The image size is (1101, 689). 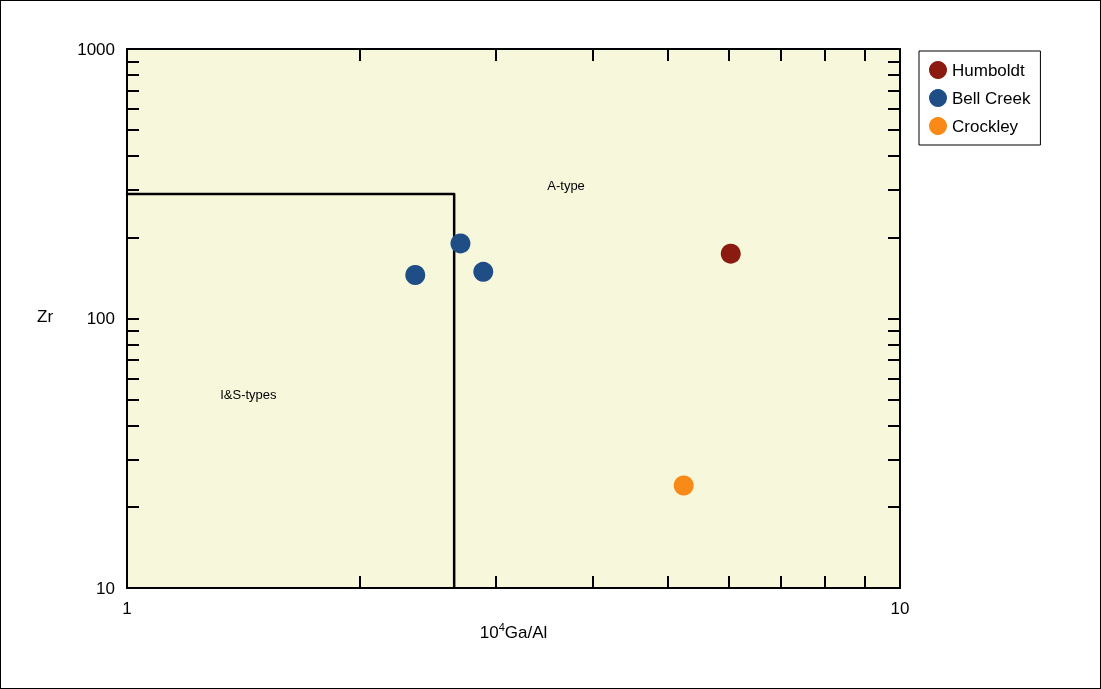 I want to click on y-tick-label: 10, so click(x=105, y=588).